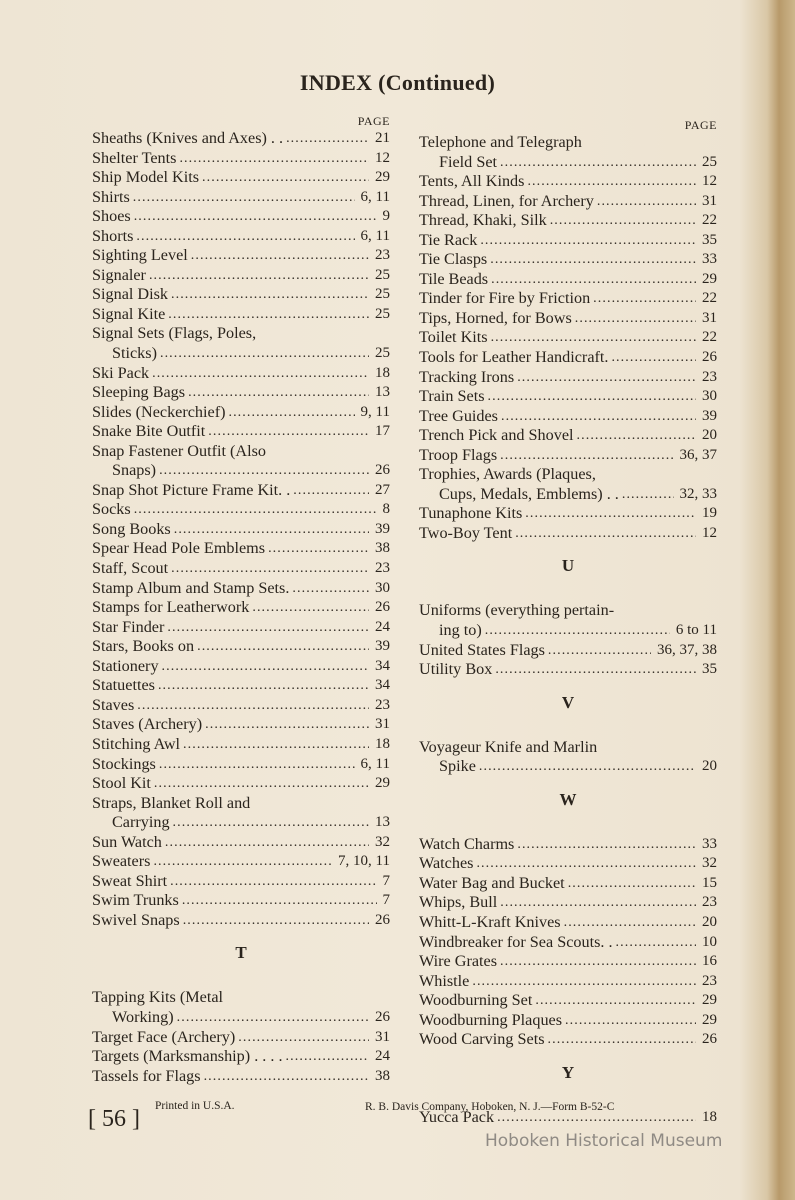 This screenshot has width=795, height=1200. I want to click on entry-label: Sheaths (Knives and Axes) . ., so click(188, 138).